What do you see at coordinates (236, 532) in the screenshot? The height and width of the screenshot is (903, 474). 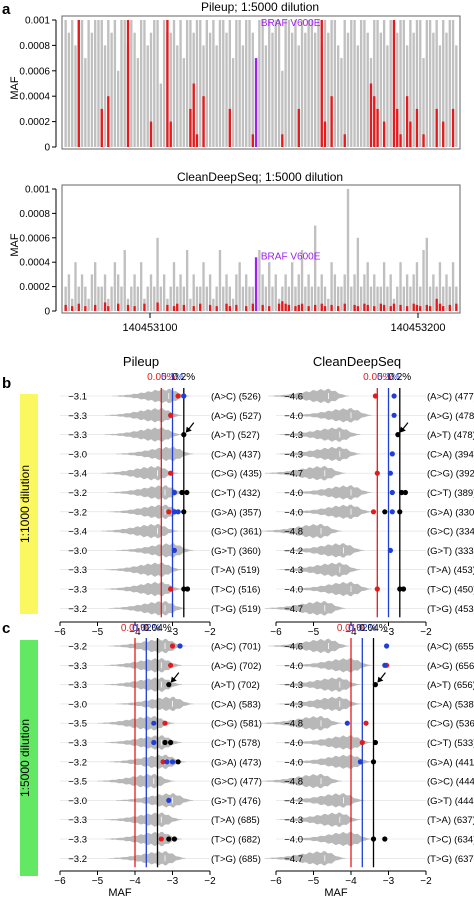 I see `row-mutation-label: (G>C) (361)` at bounding box center [236, 532].